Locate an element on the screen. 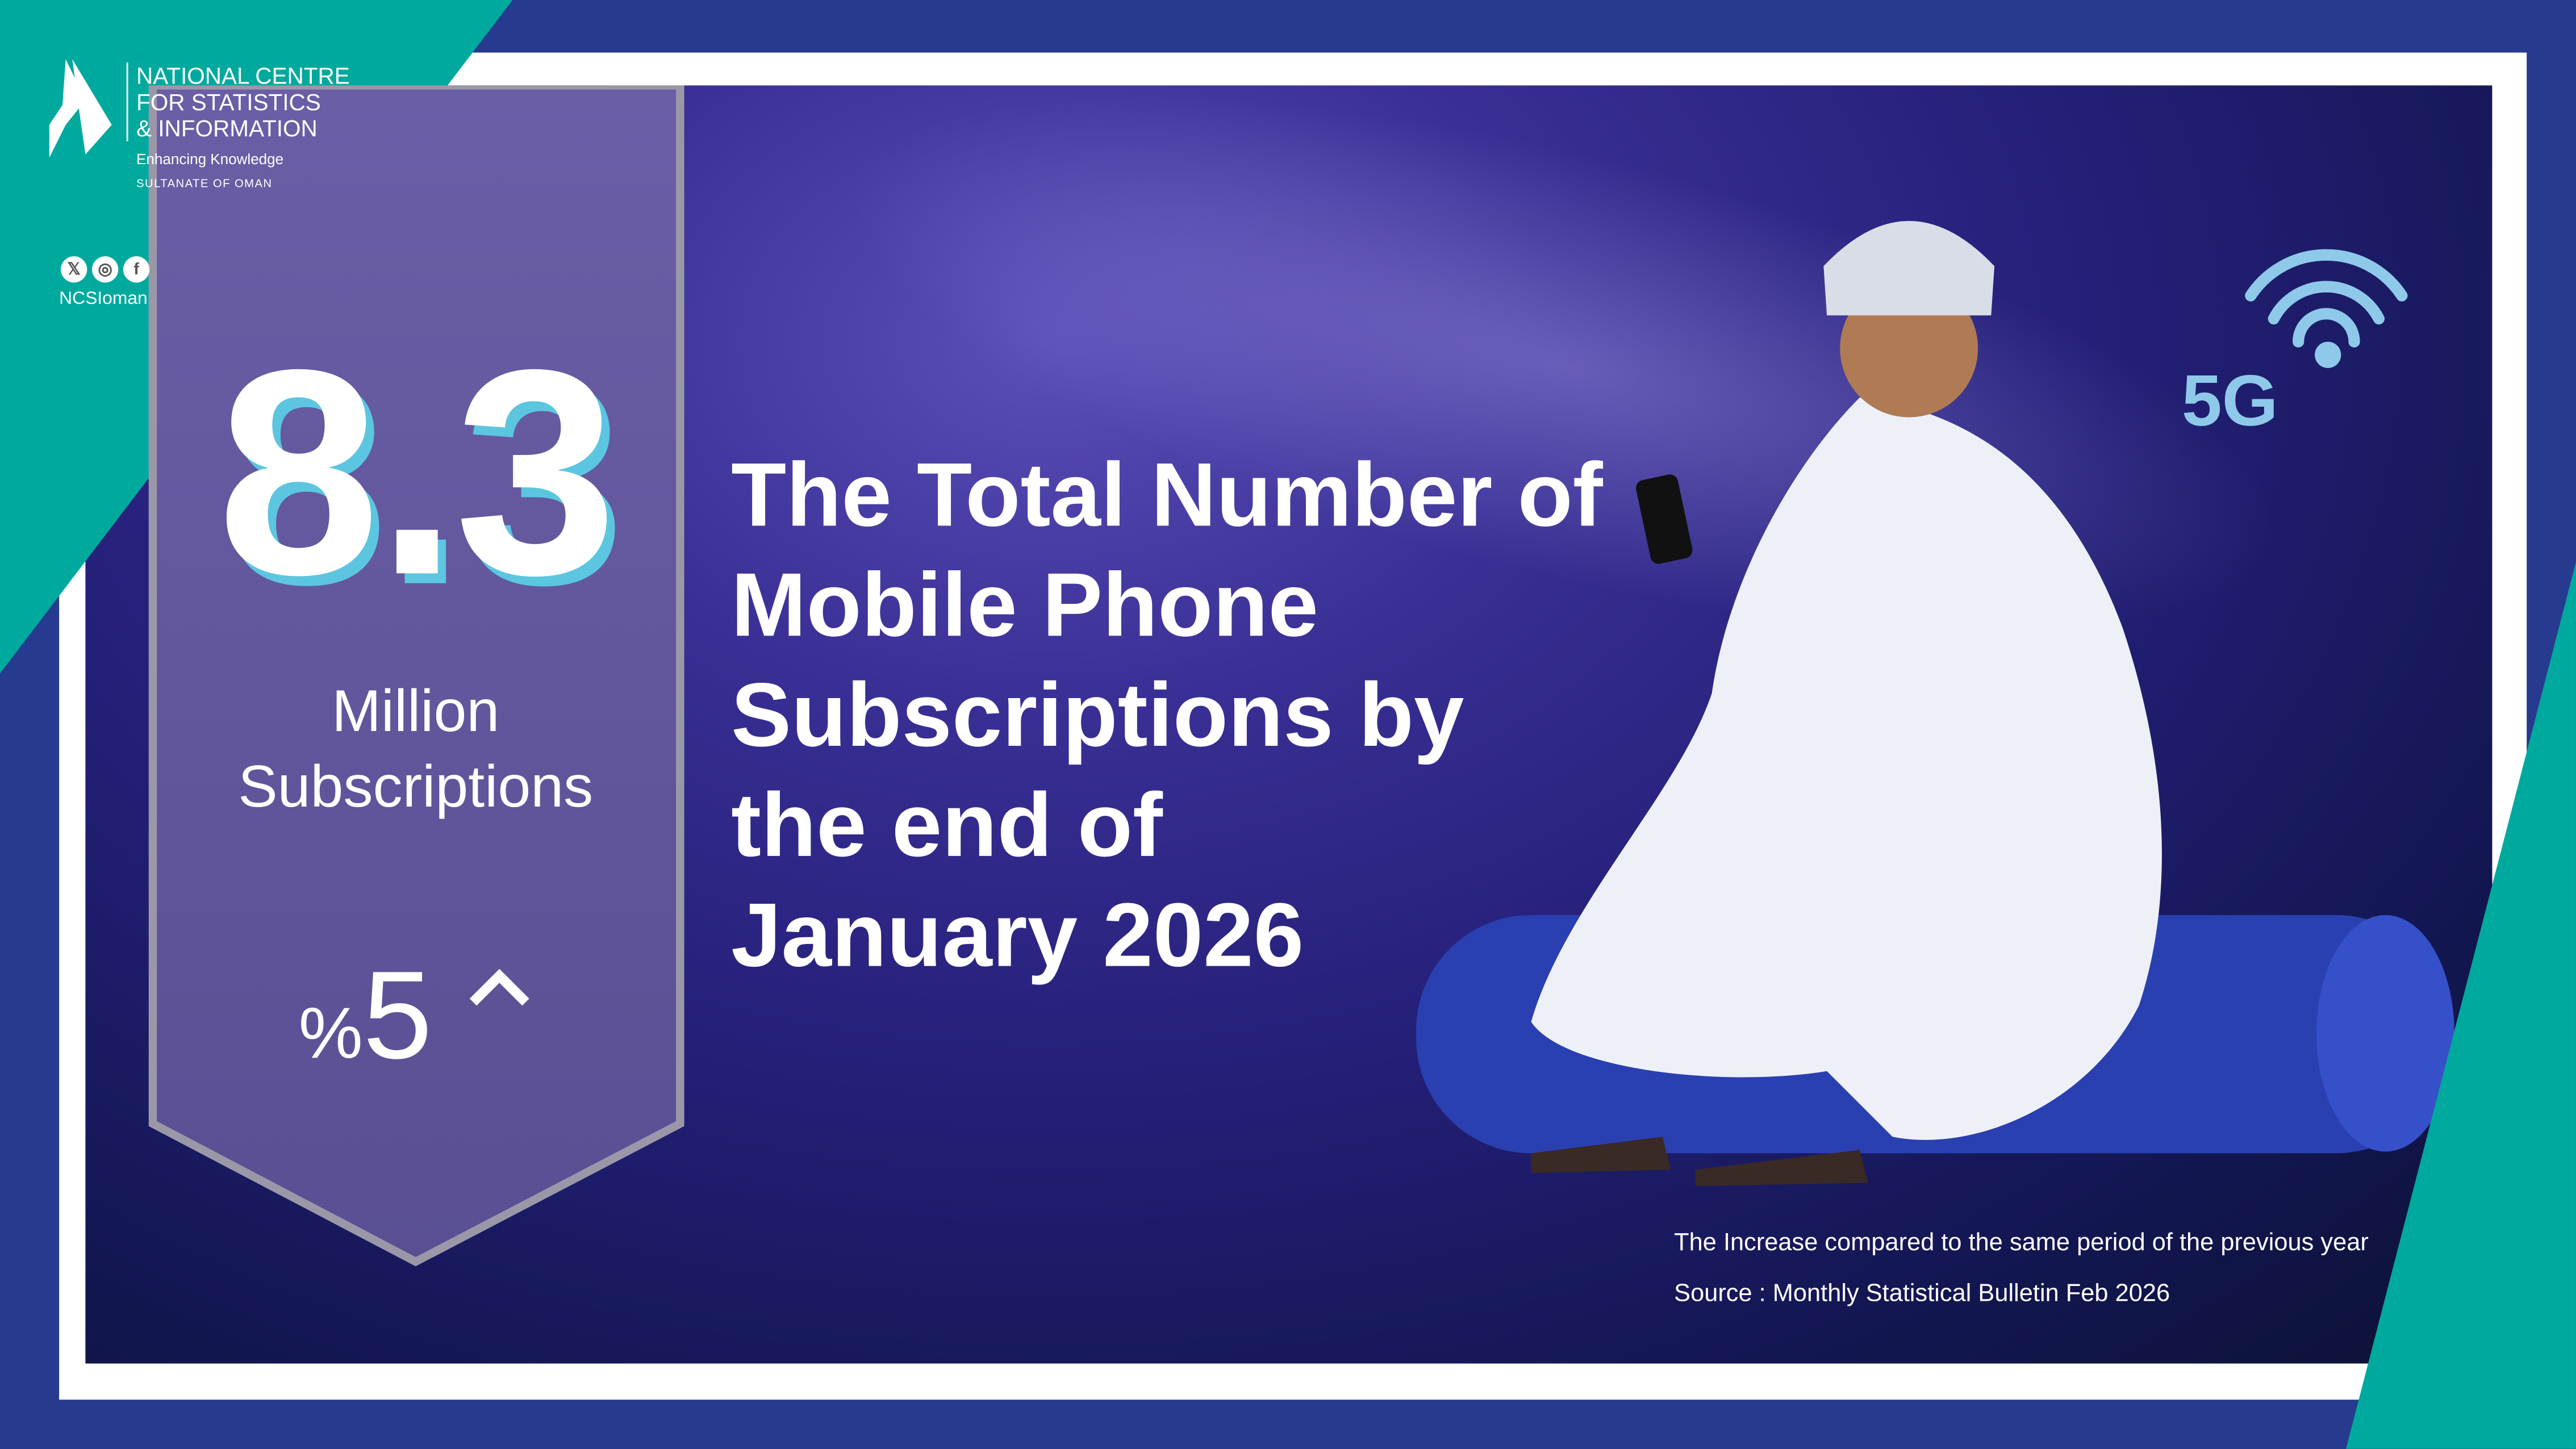 This screenshot has height=1449, width=2576. org-name-line: NATIONAL CENTRE is located at coordinates (243, 76).